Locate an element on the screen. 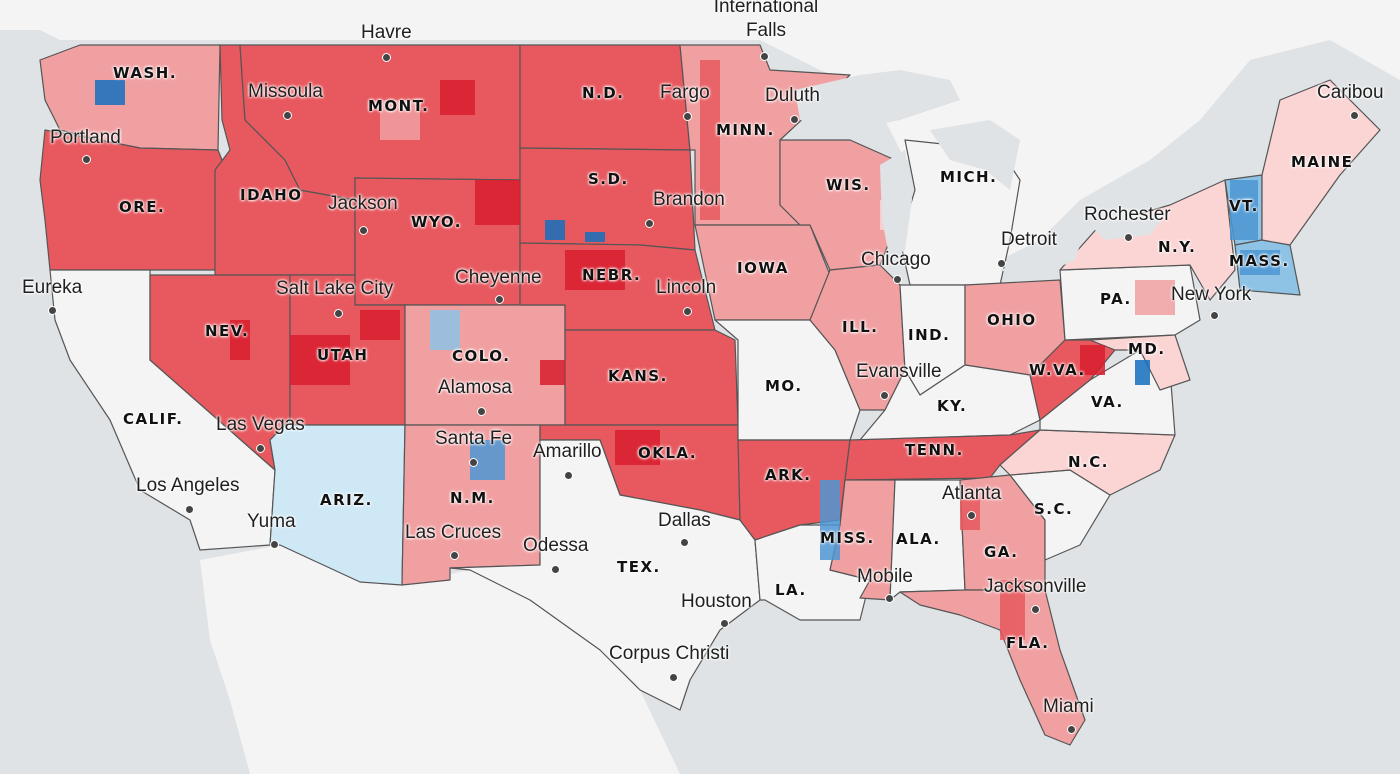  lake-erie is located at coordinates (1040, 262).